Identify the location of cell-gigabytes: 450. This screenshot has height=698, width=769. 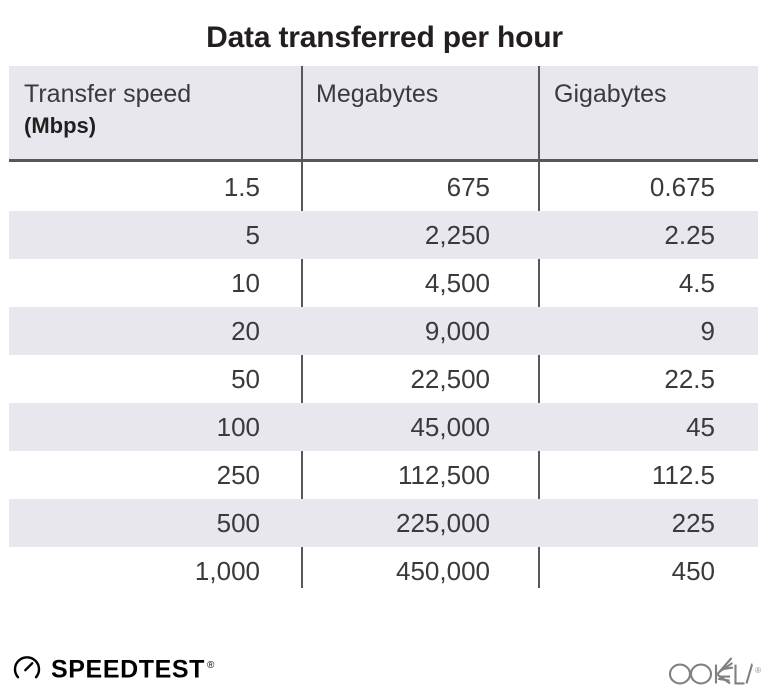
(693, 571).